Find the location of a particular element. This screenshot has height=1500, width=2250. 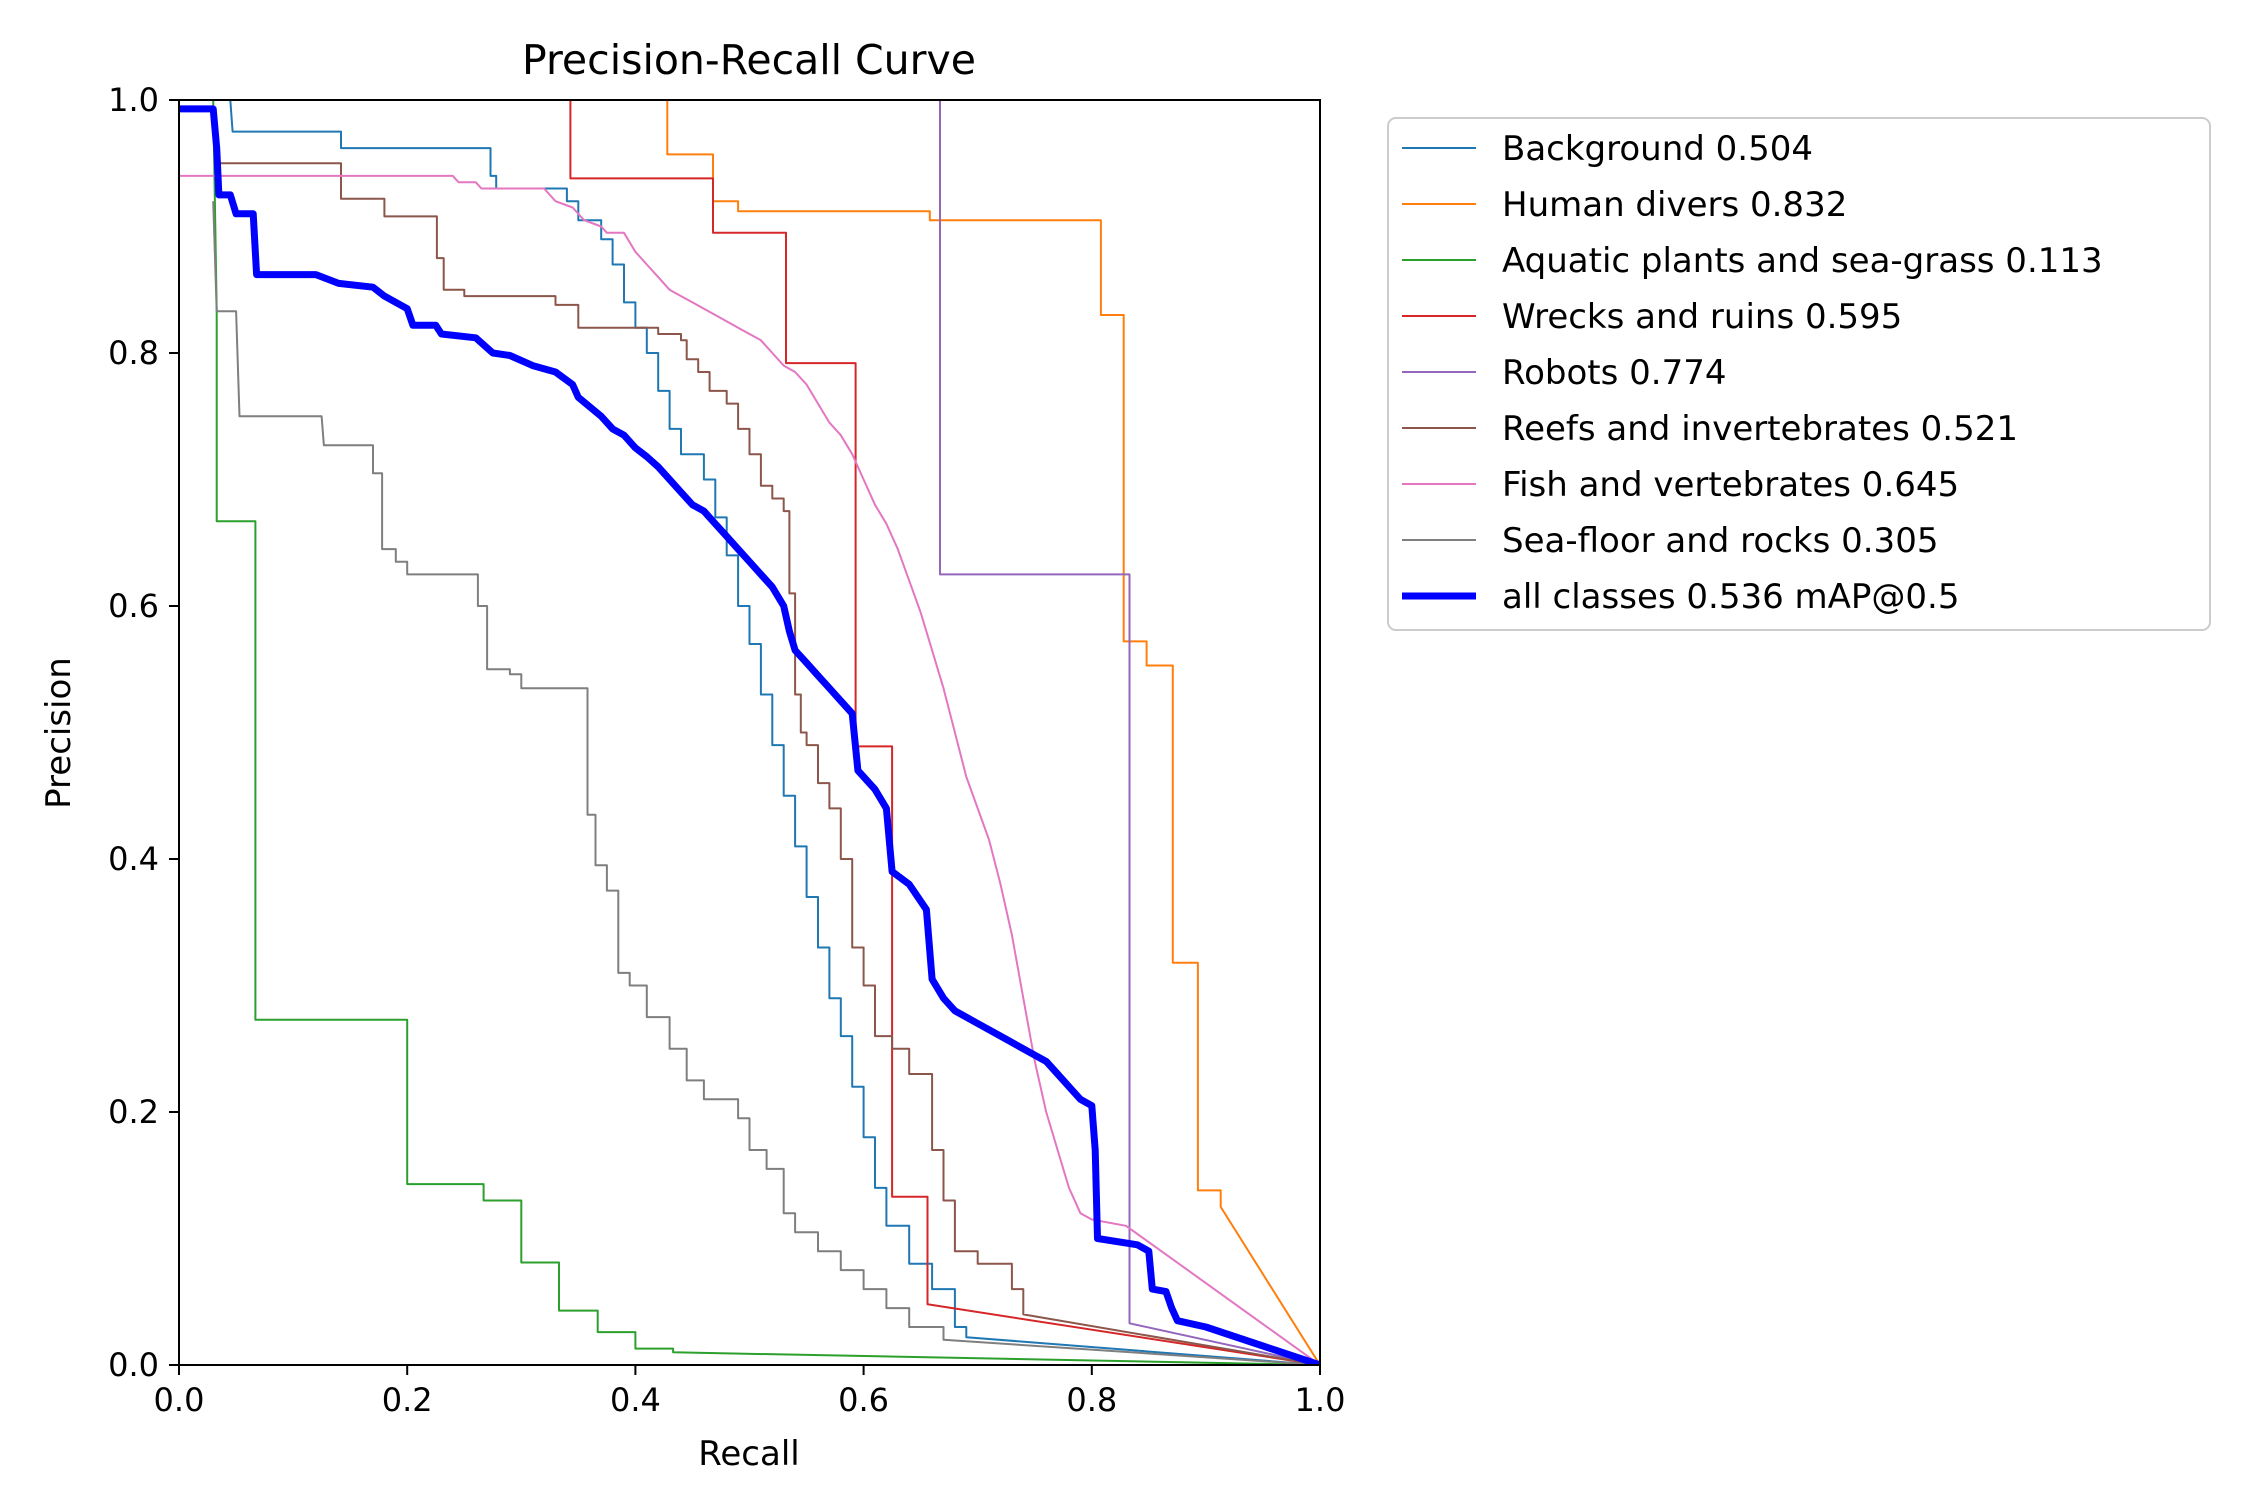

x-axis: 0.0 0.2 0.4 0.6 0.8 1.0 is located at coordinates (750, 1392).